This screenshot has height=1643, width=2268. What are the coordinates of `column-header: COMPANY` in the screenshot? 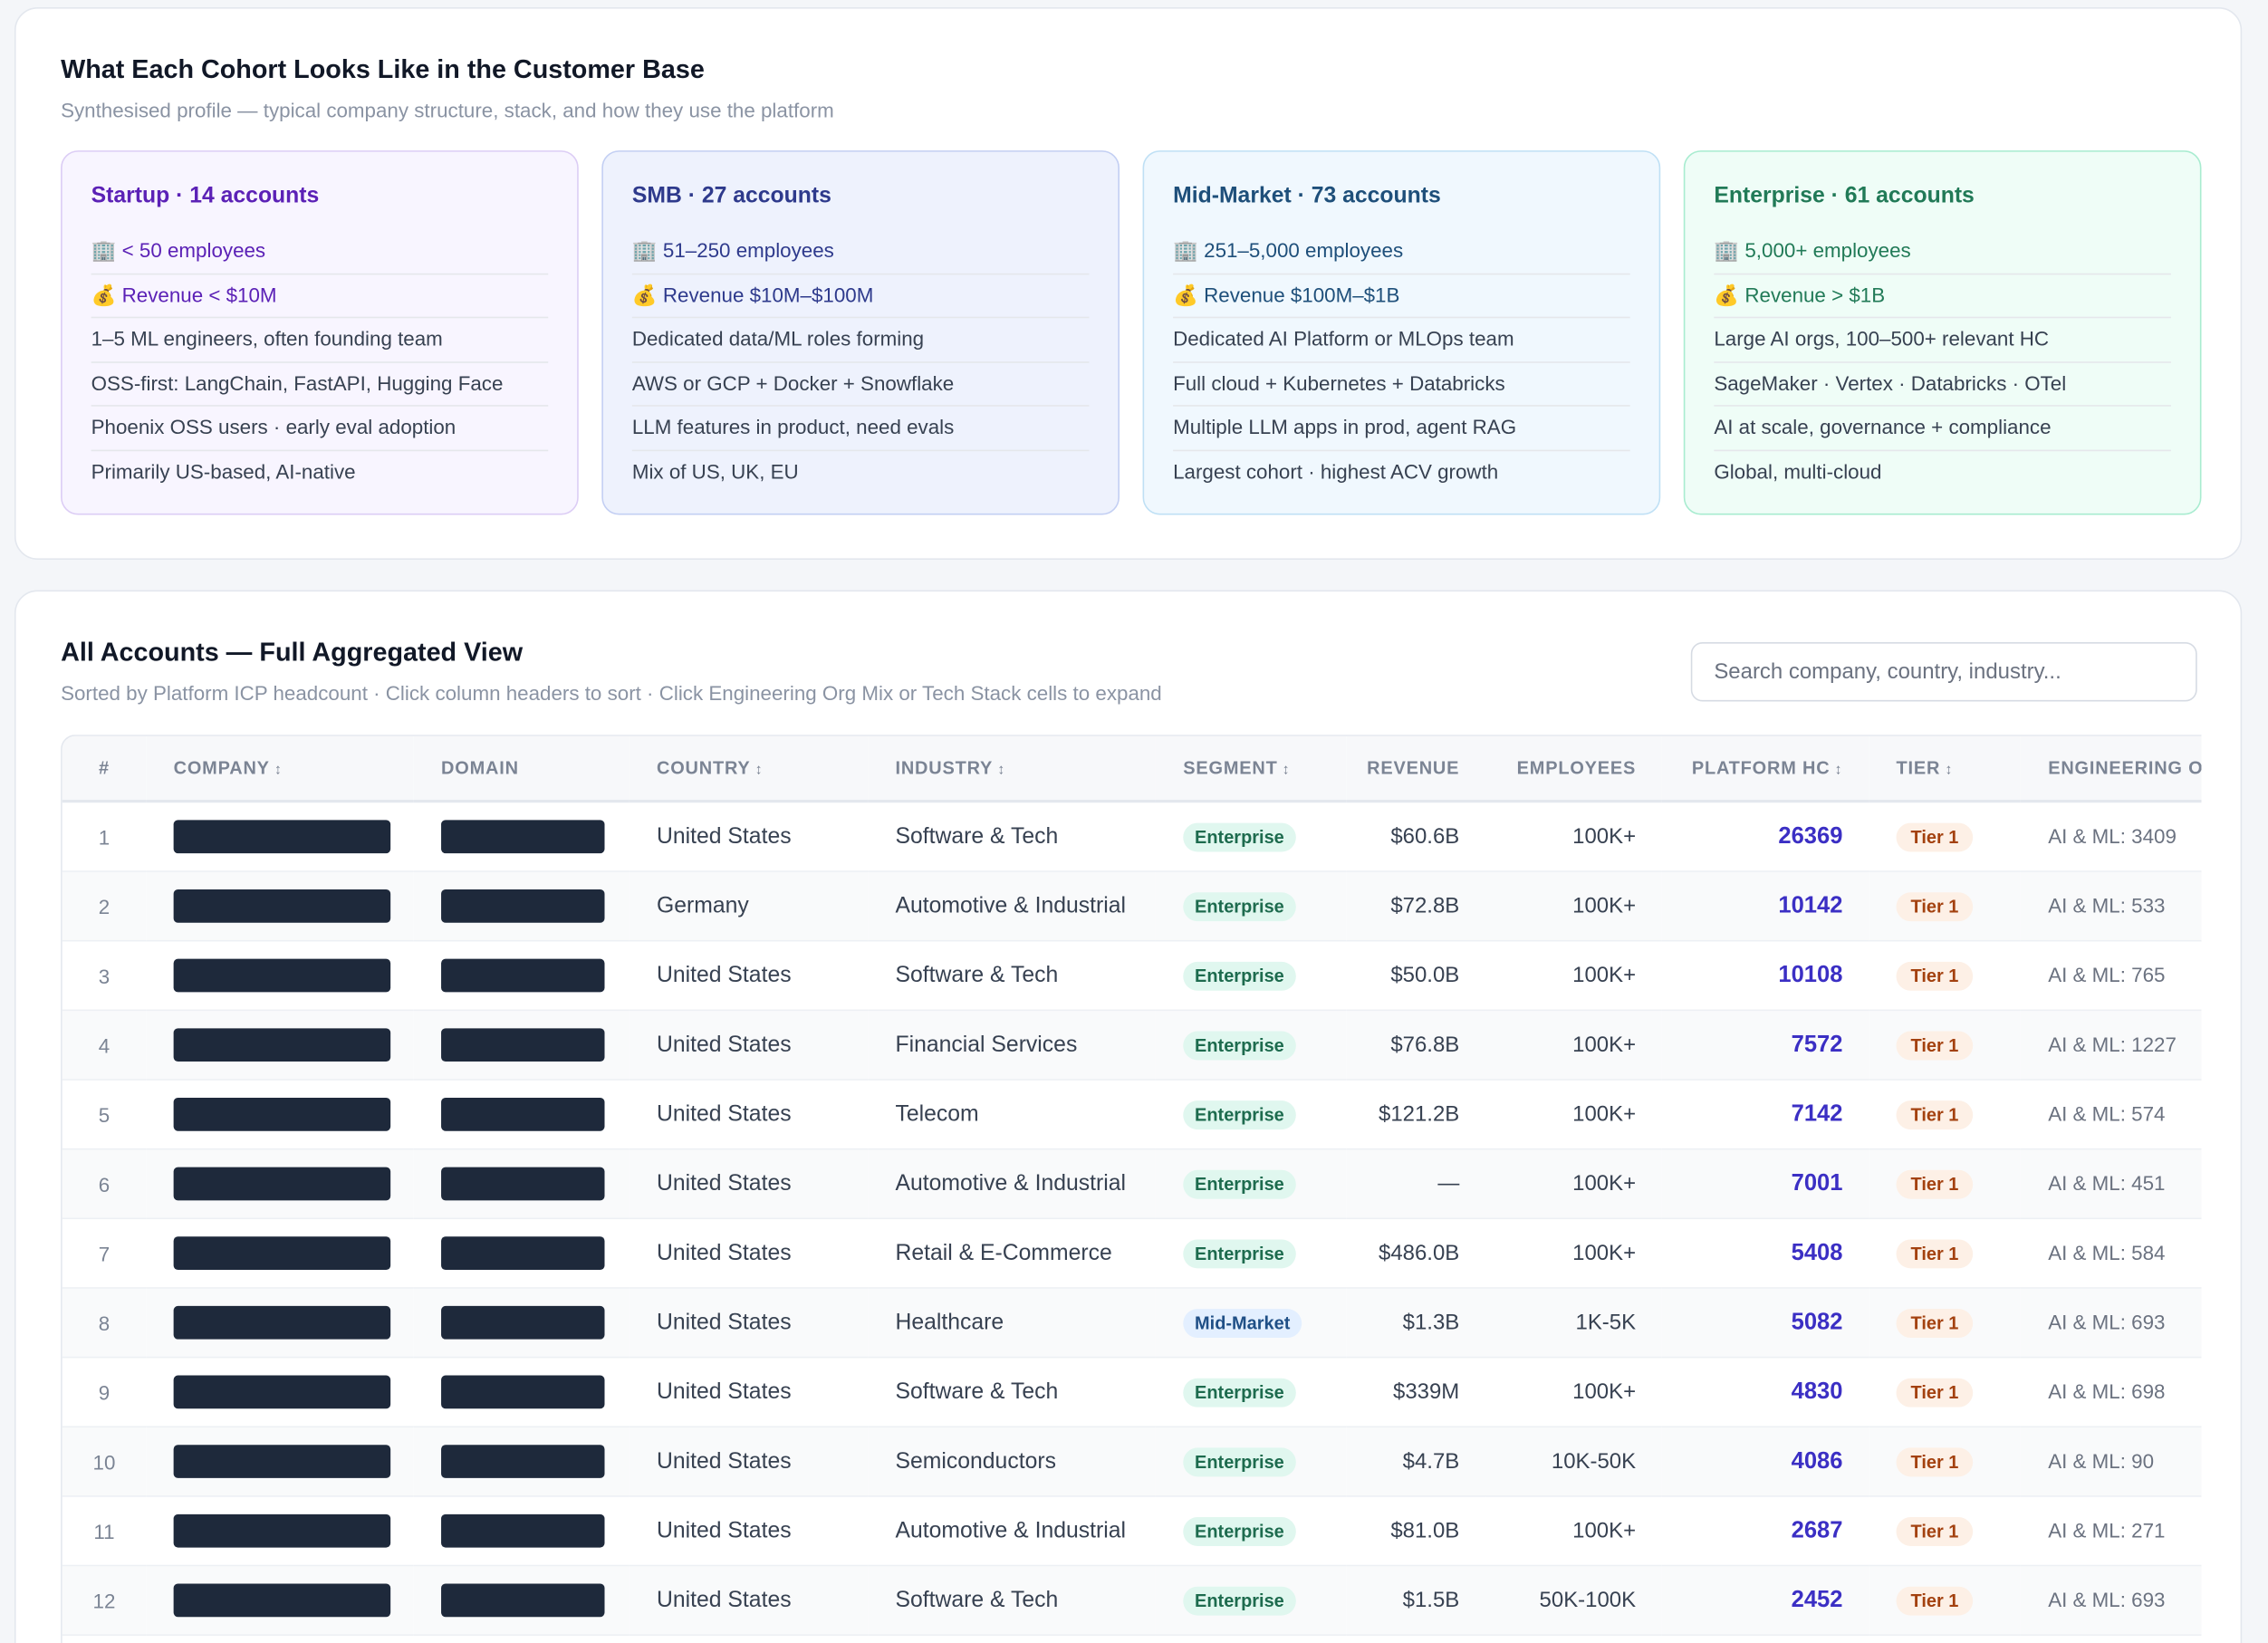 It's located at (280, 769).